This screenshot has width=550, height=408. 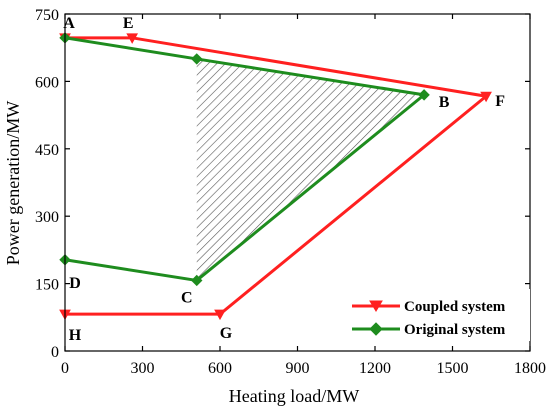 I want to click on y-tick-label: 150, so click(x=47, y=285).